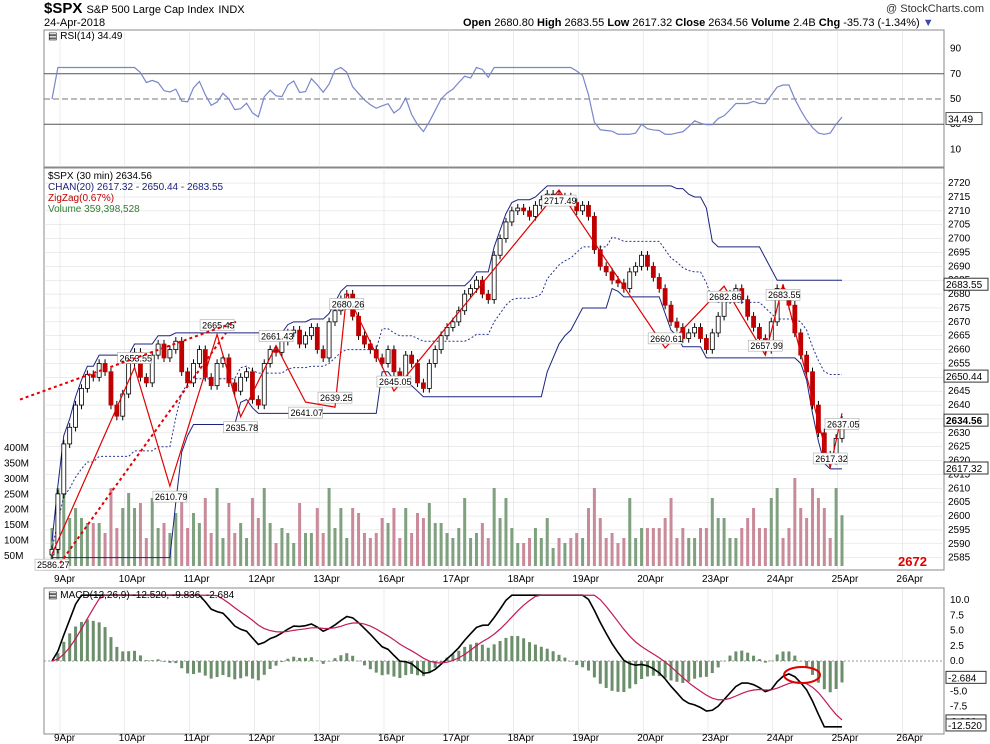 This screenshot has height=744, width=990. What do you see at coordinates (514, 23) in the screenshot?
I see `open-value: 2680.80` at bounding box center [514, 23].